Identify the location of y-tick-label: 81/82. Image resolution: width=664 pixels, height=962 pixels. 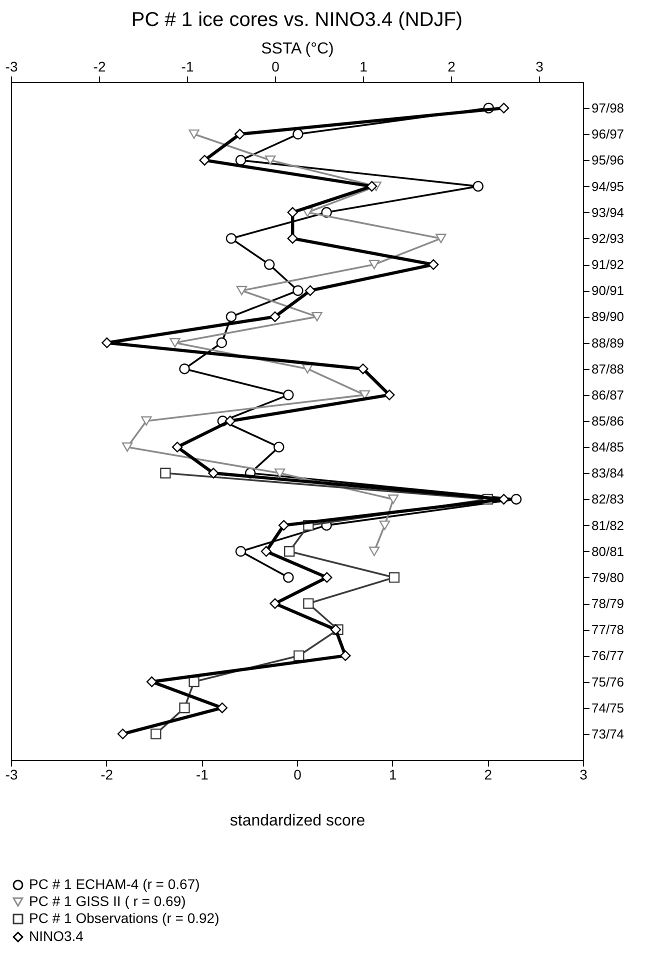
(608, 525).